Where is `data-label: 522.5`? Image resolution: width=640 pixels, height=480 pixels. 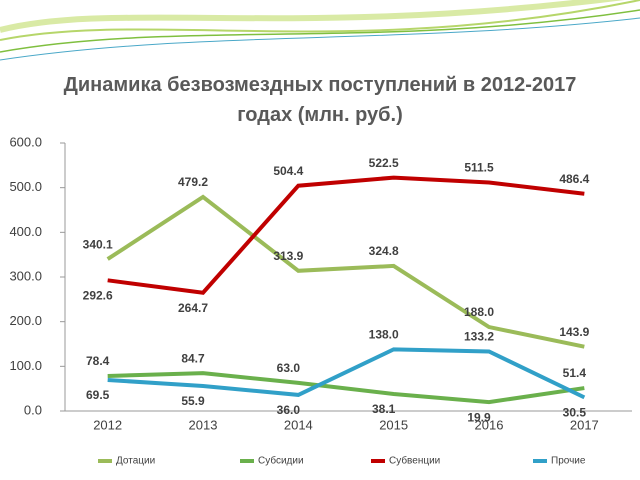 data-label: 522.5 is located at coordinates (384, 163).